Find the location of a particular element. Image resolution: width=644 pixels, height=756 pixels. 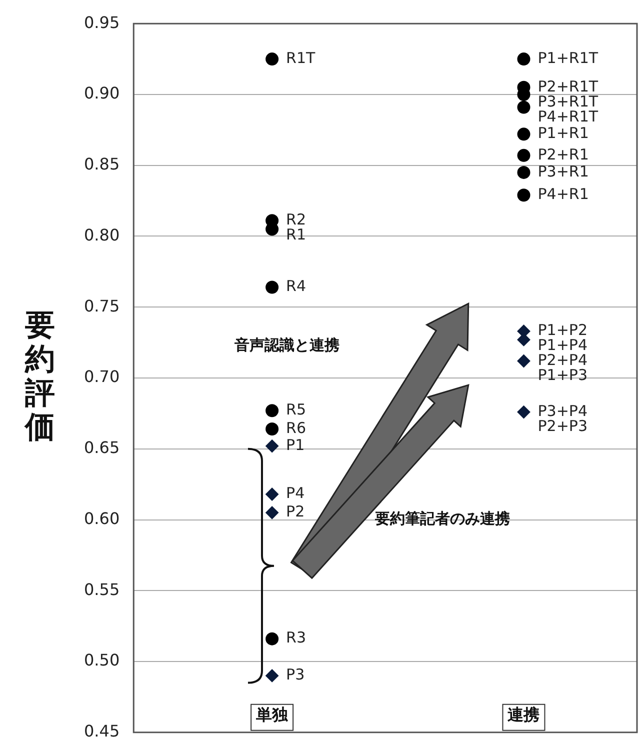

y-tick-label: 0.80 is located at coordinates (102, 234).